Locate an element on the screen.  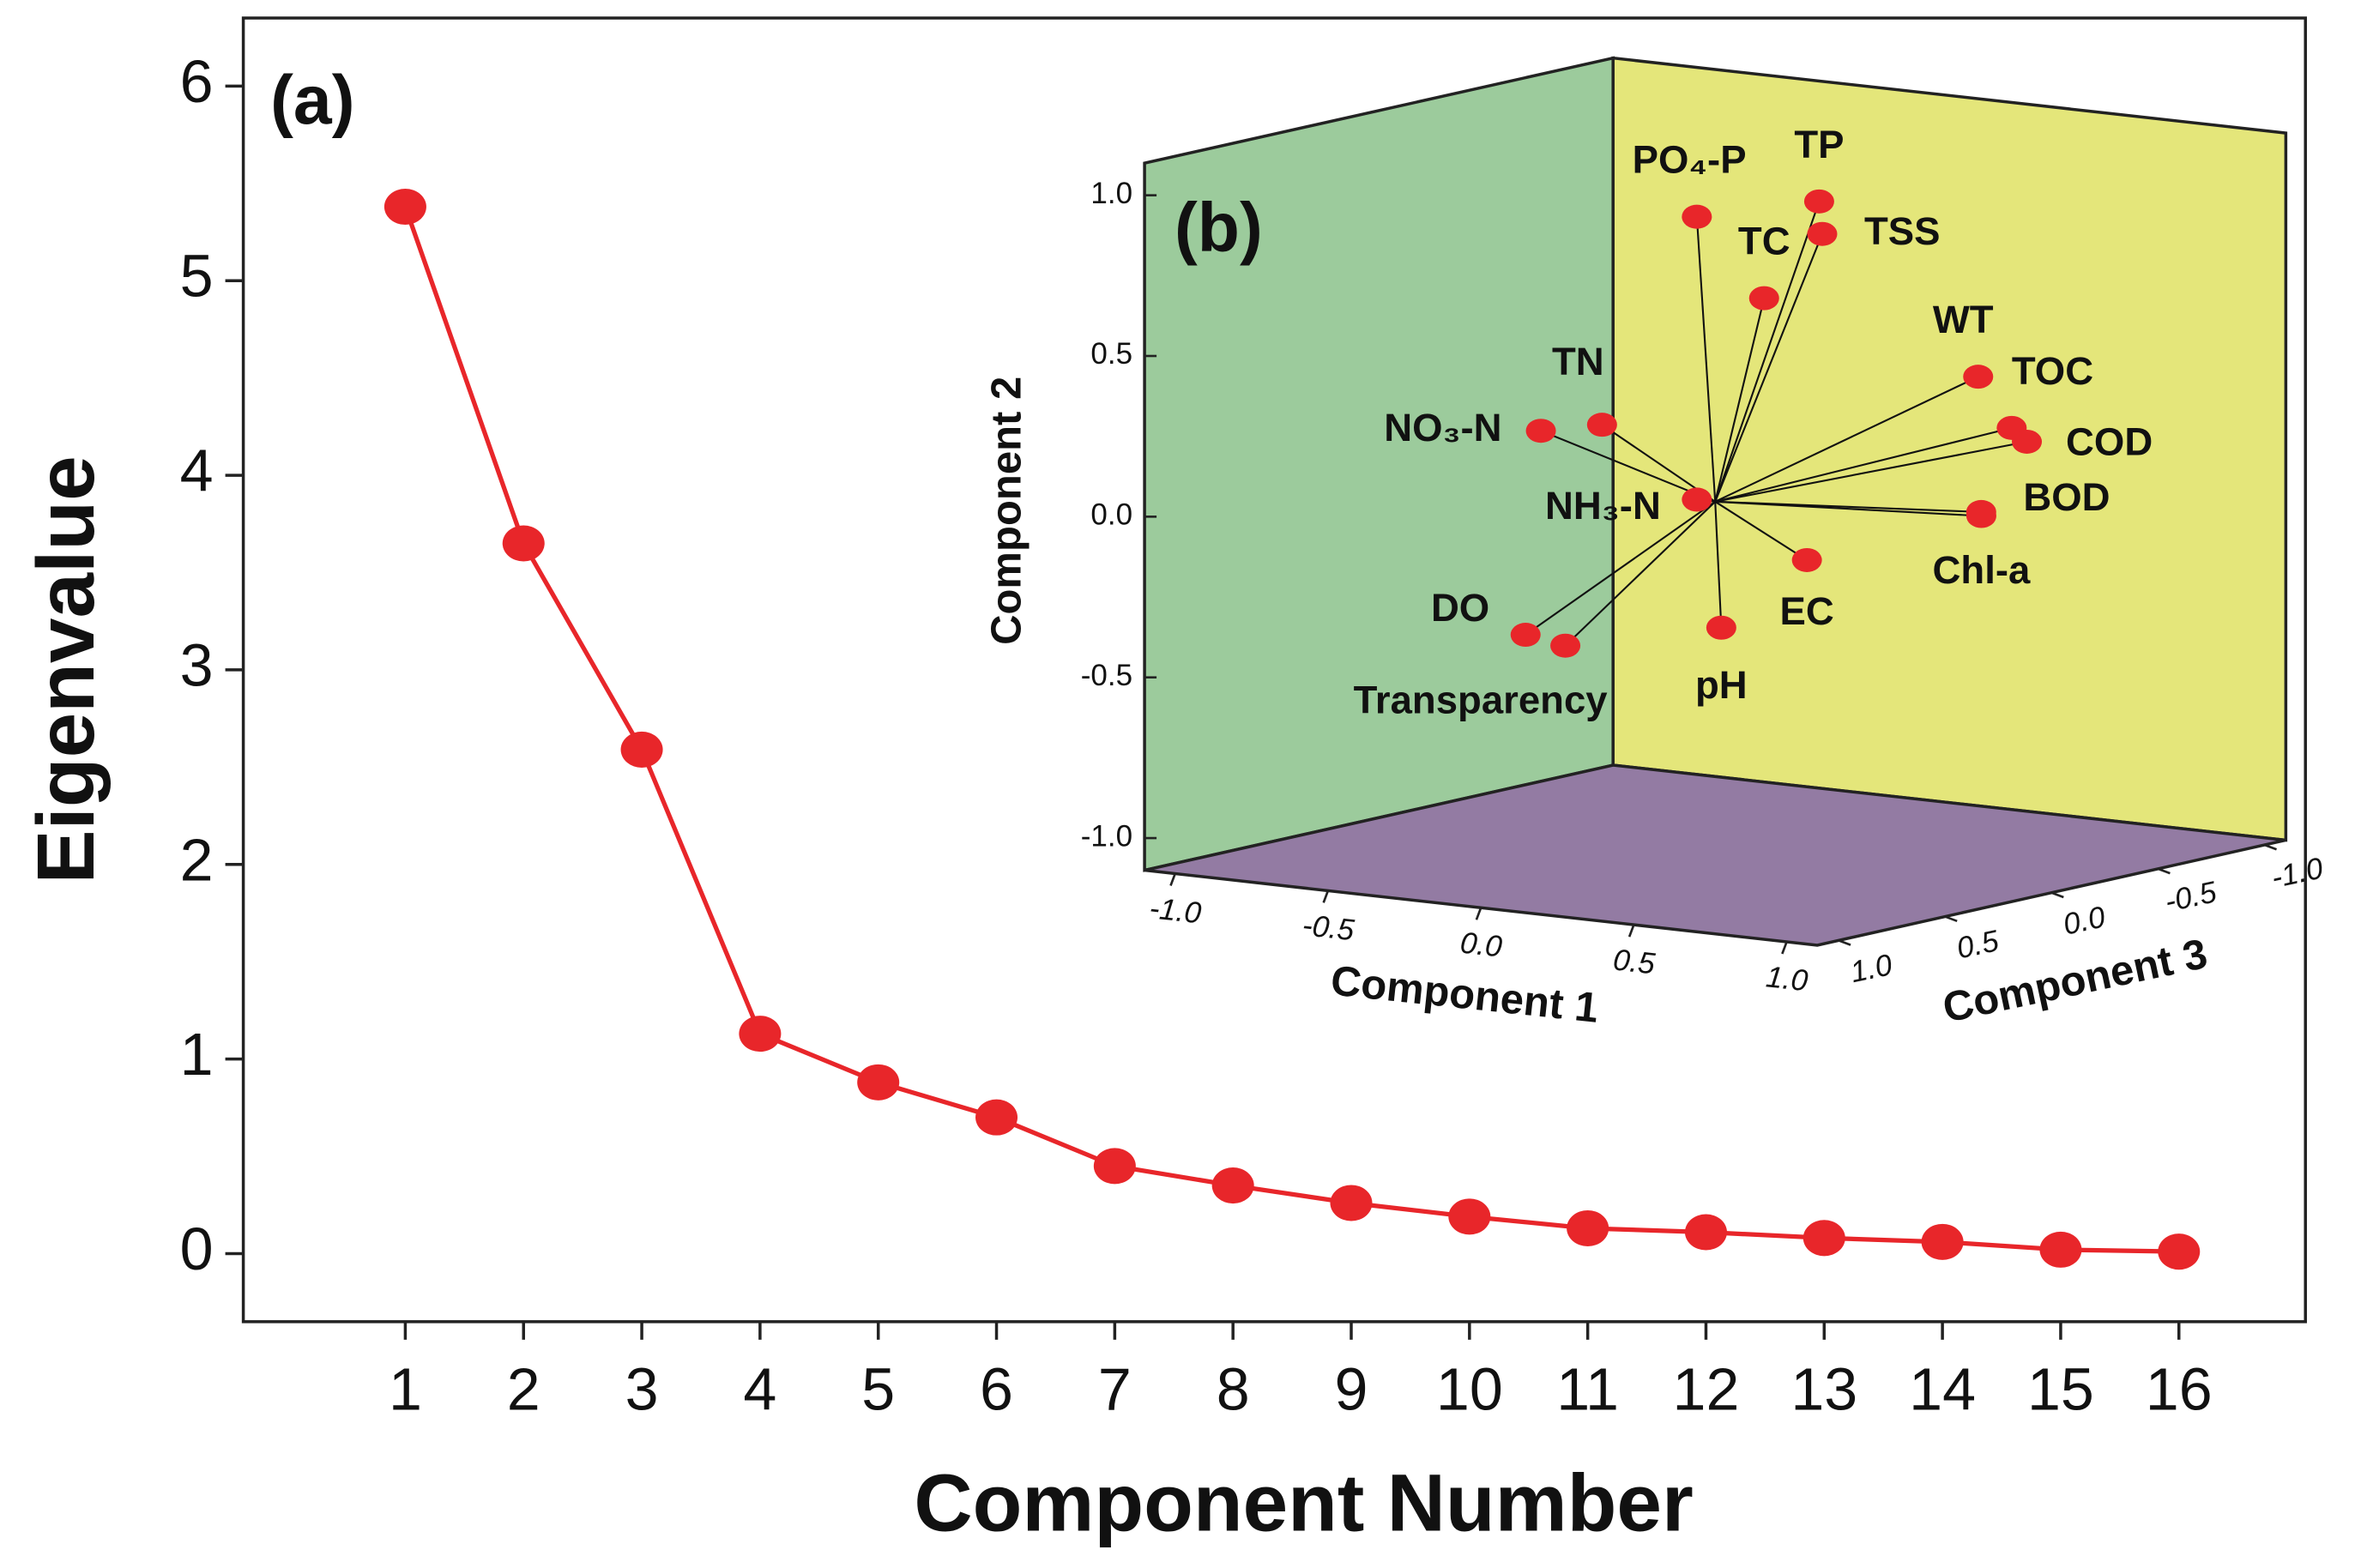
z-tick-label: -1.0 is located at coordinates (2297, 873).